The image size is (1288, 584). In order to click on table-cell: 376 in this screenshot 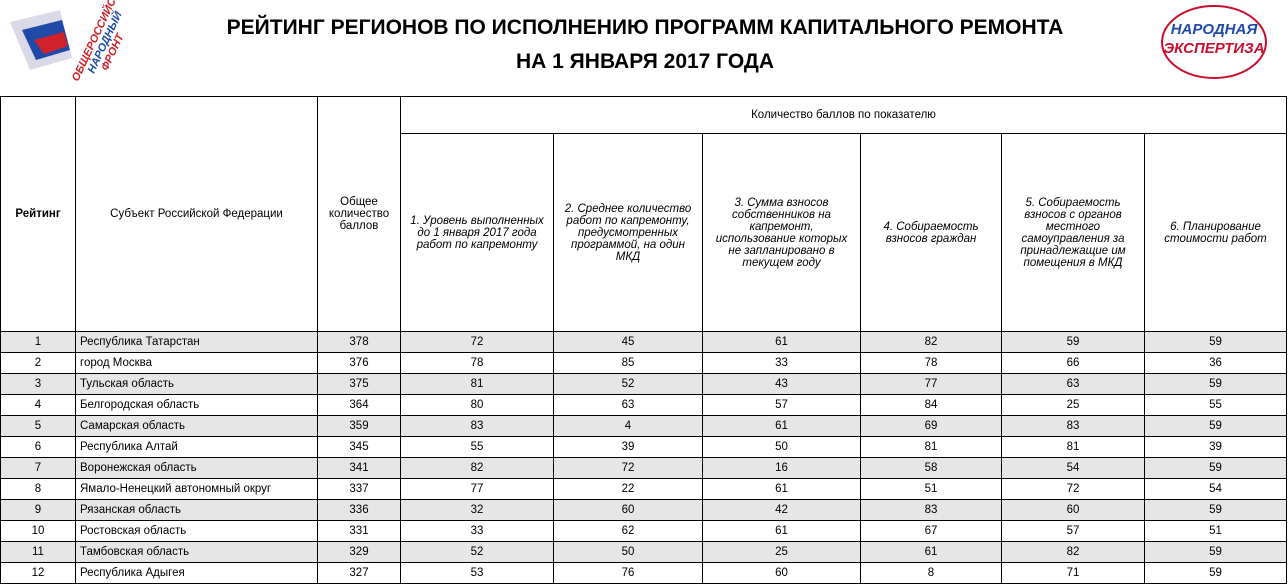, I will do `click(359, 363)`.